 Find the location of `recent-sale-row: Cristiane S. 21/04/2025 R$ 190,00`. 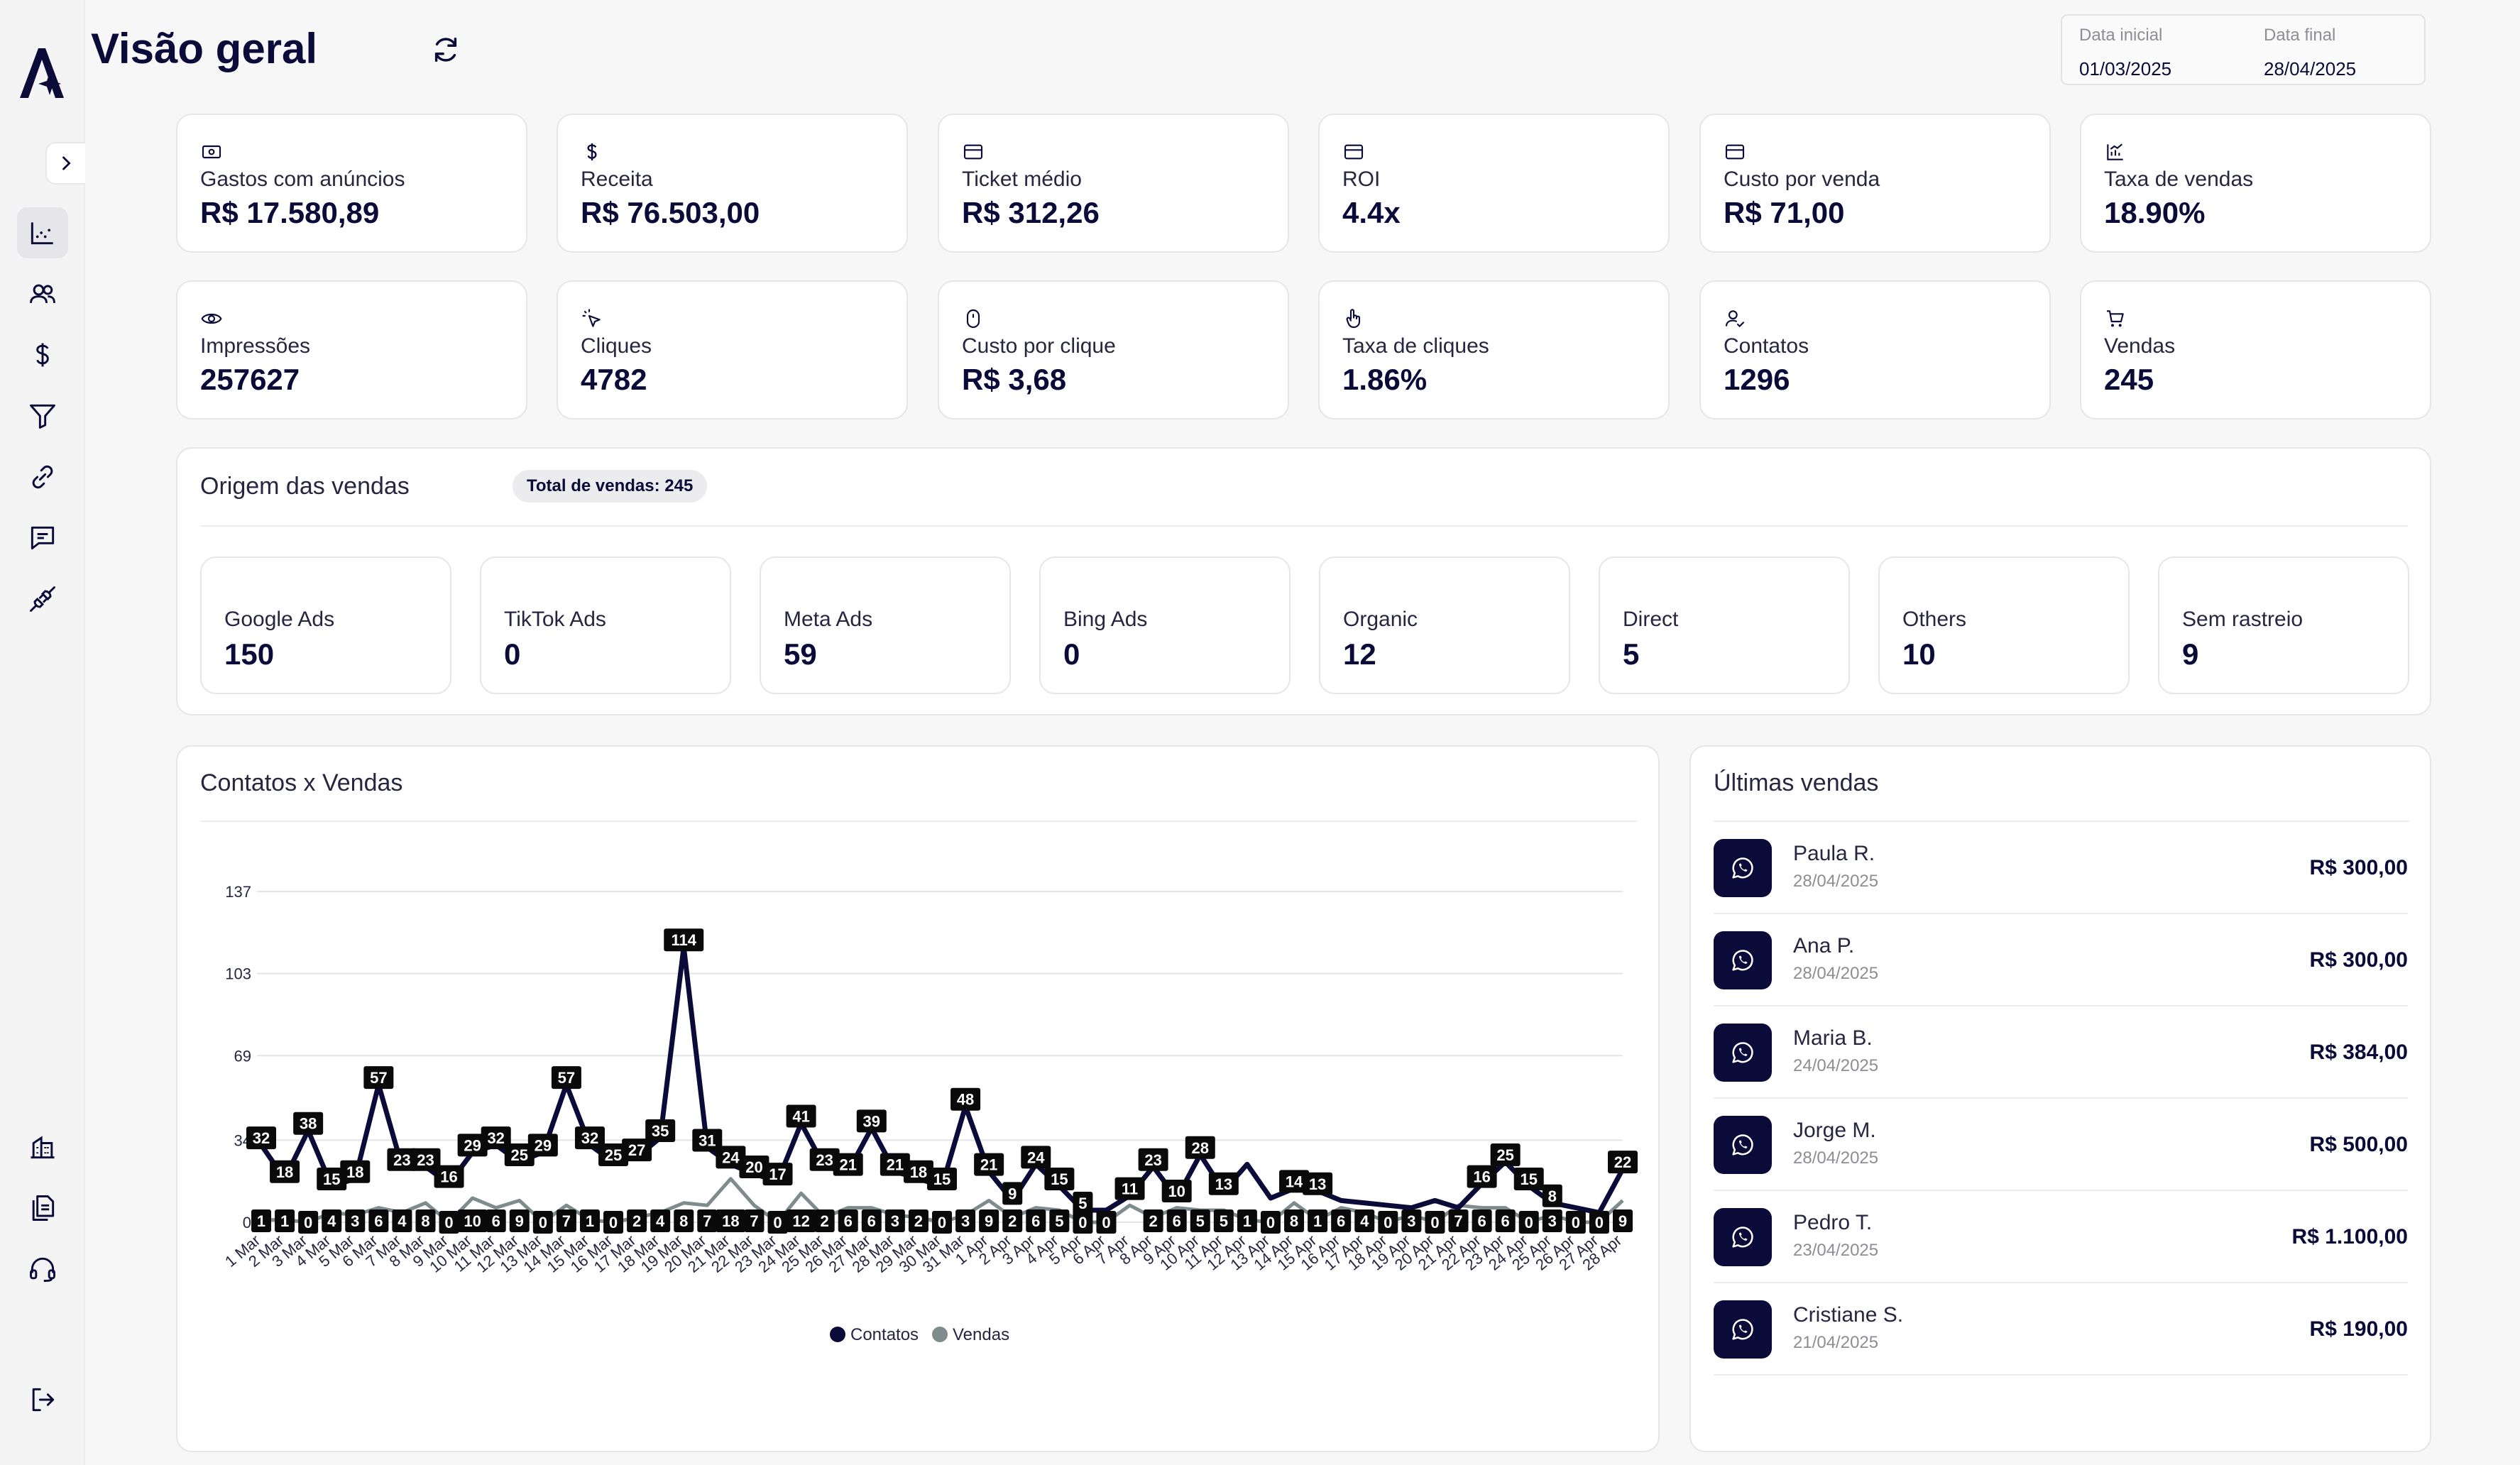

recent-sale-row: Cristiane S. 21/04/2025 R$ 190,00 is located at coordinates (2061, 1329).